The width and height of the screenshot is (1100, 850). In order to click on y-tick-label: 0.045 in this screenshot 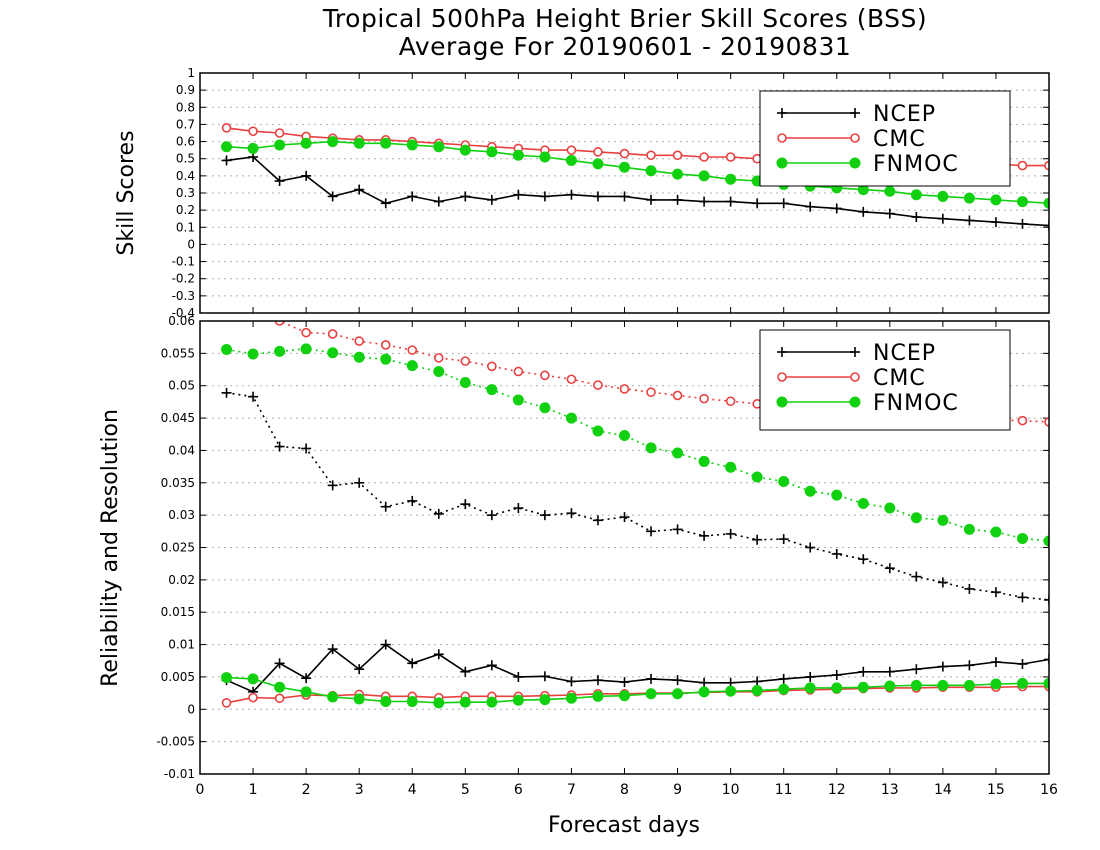, I will do `click(178, 418)`.